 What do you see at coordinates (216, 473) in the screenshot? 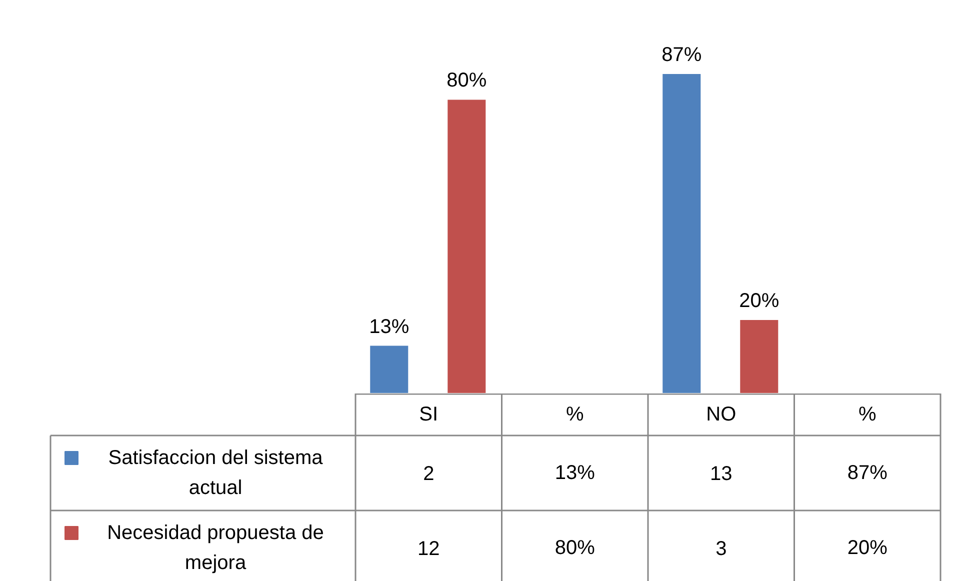
I see `legend-label: Satisfaccion del sistema actual` at bounding box center [216, 473].